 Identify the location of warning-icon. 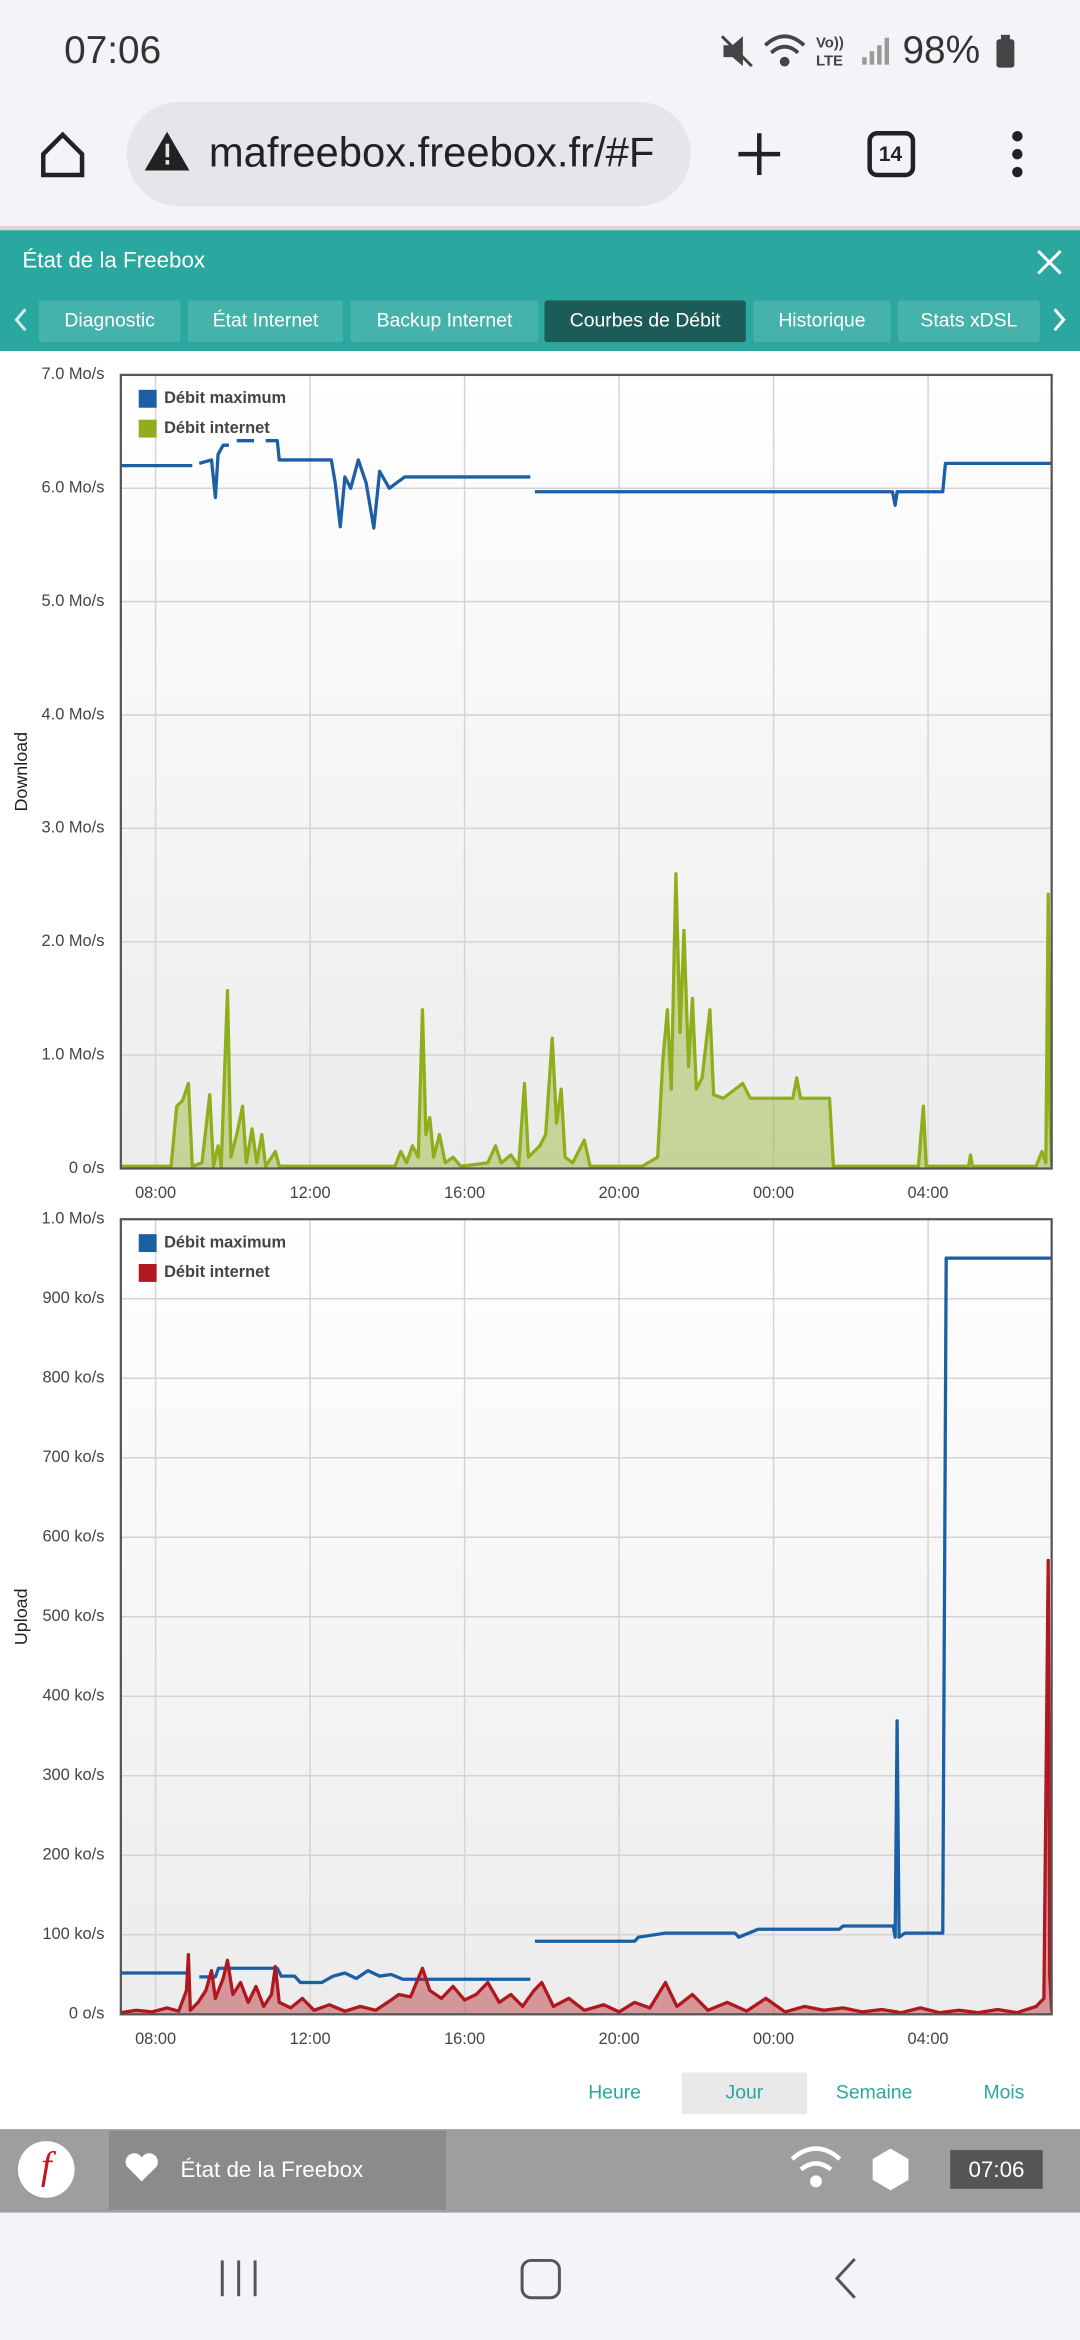
(167, 151).